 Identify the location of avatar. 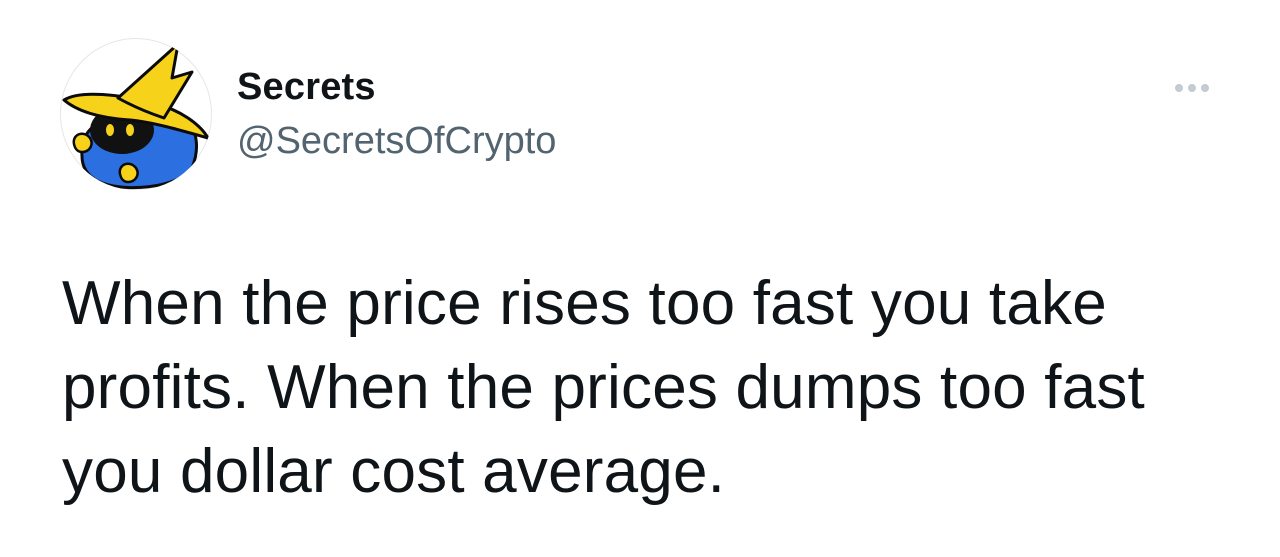
(136, 114).